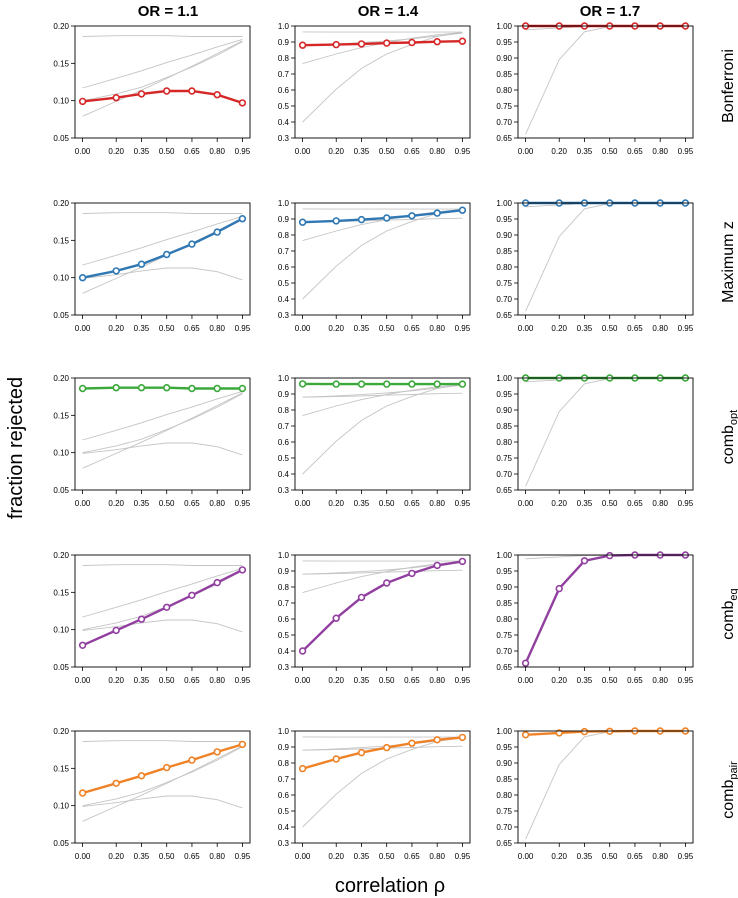  Describe the element at coordinates (61, 555) in the screenshot. I see `panel-comb-eq-or-1-1-y-tick-label-3: 0.20` at that location.